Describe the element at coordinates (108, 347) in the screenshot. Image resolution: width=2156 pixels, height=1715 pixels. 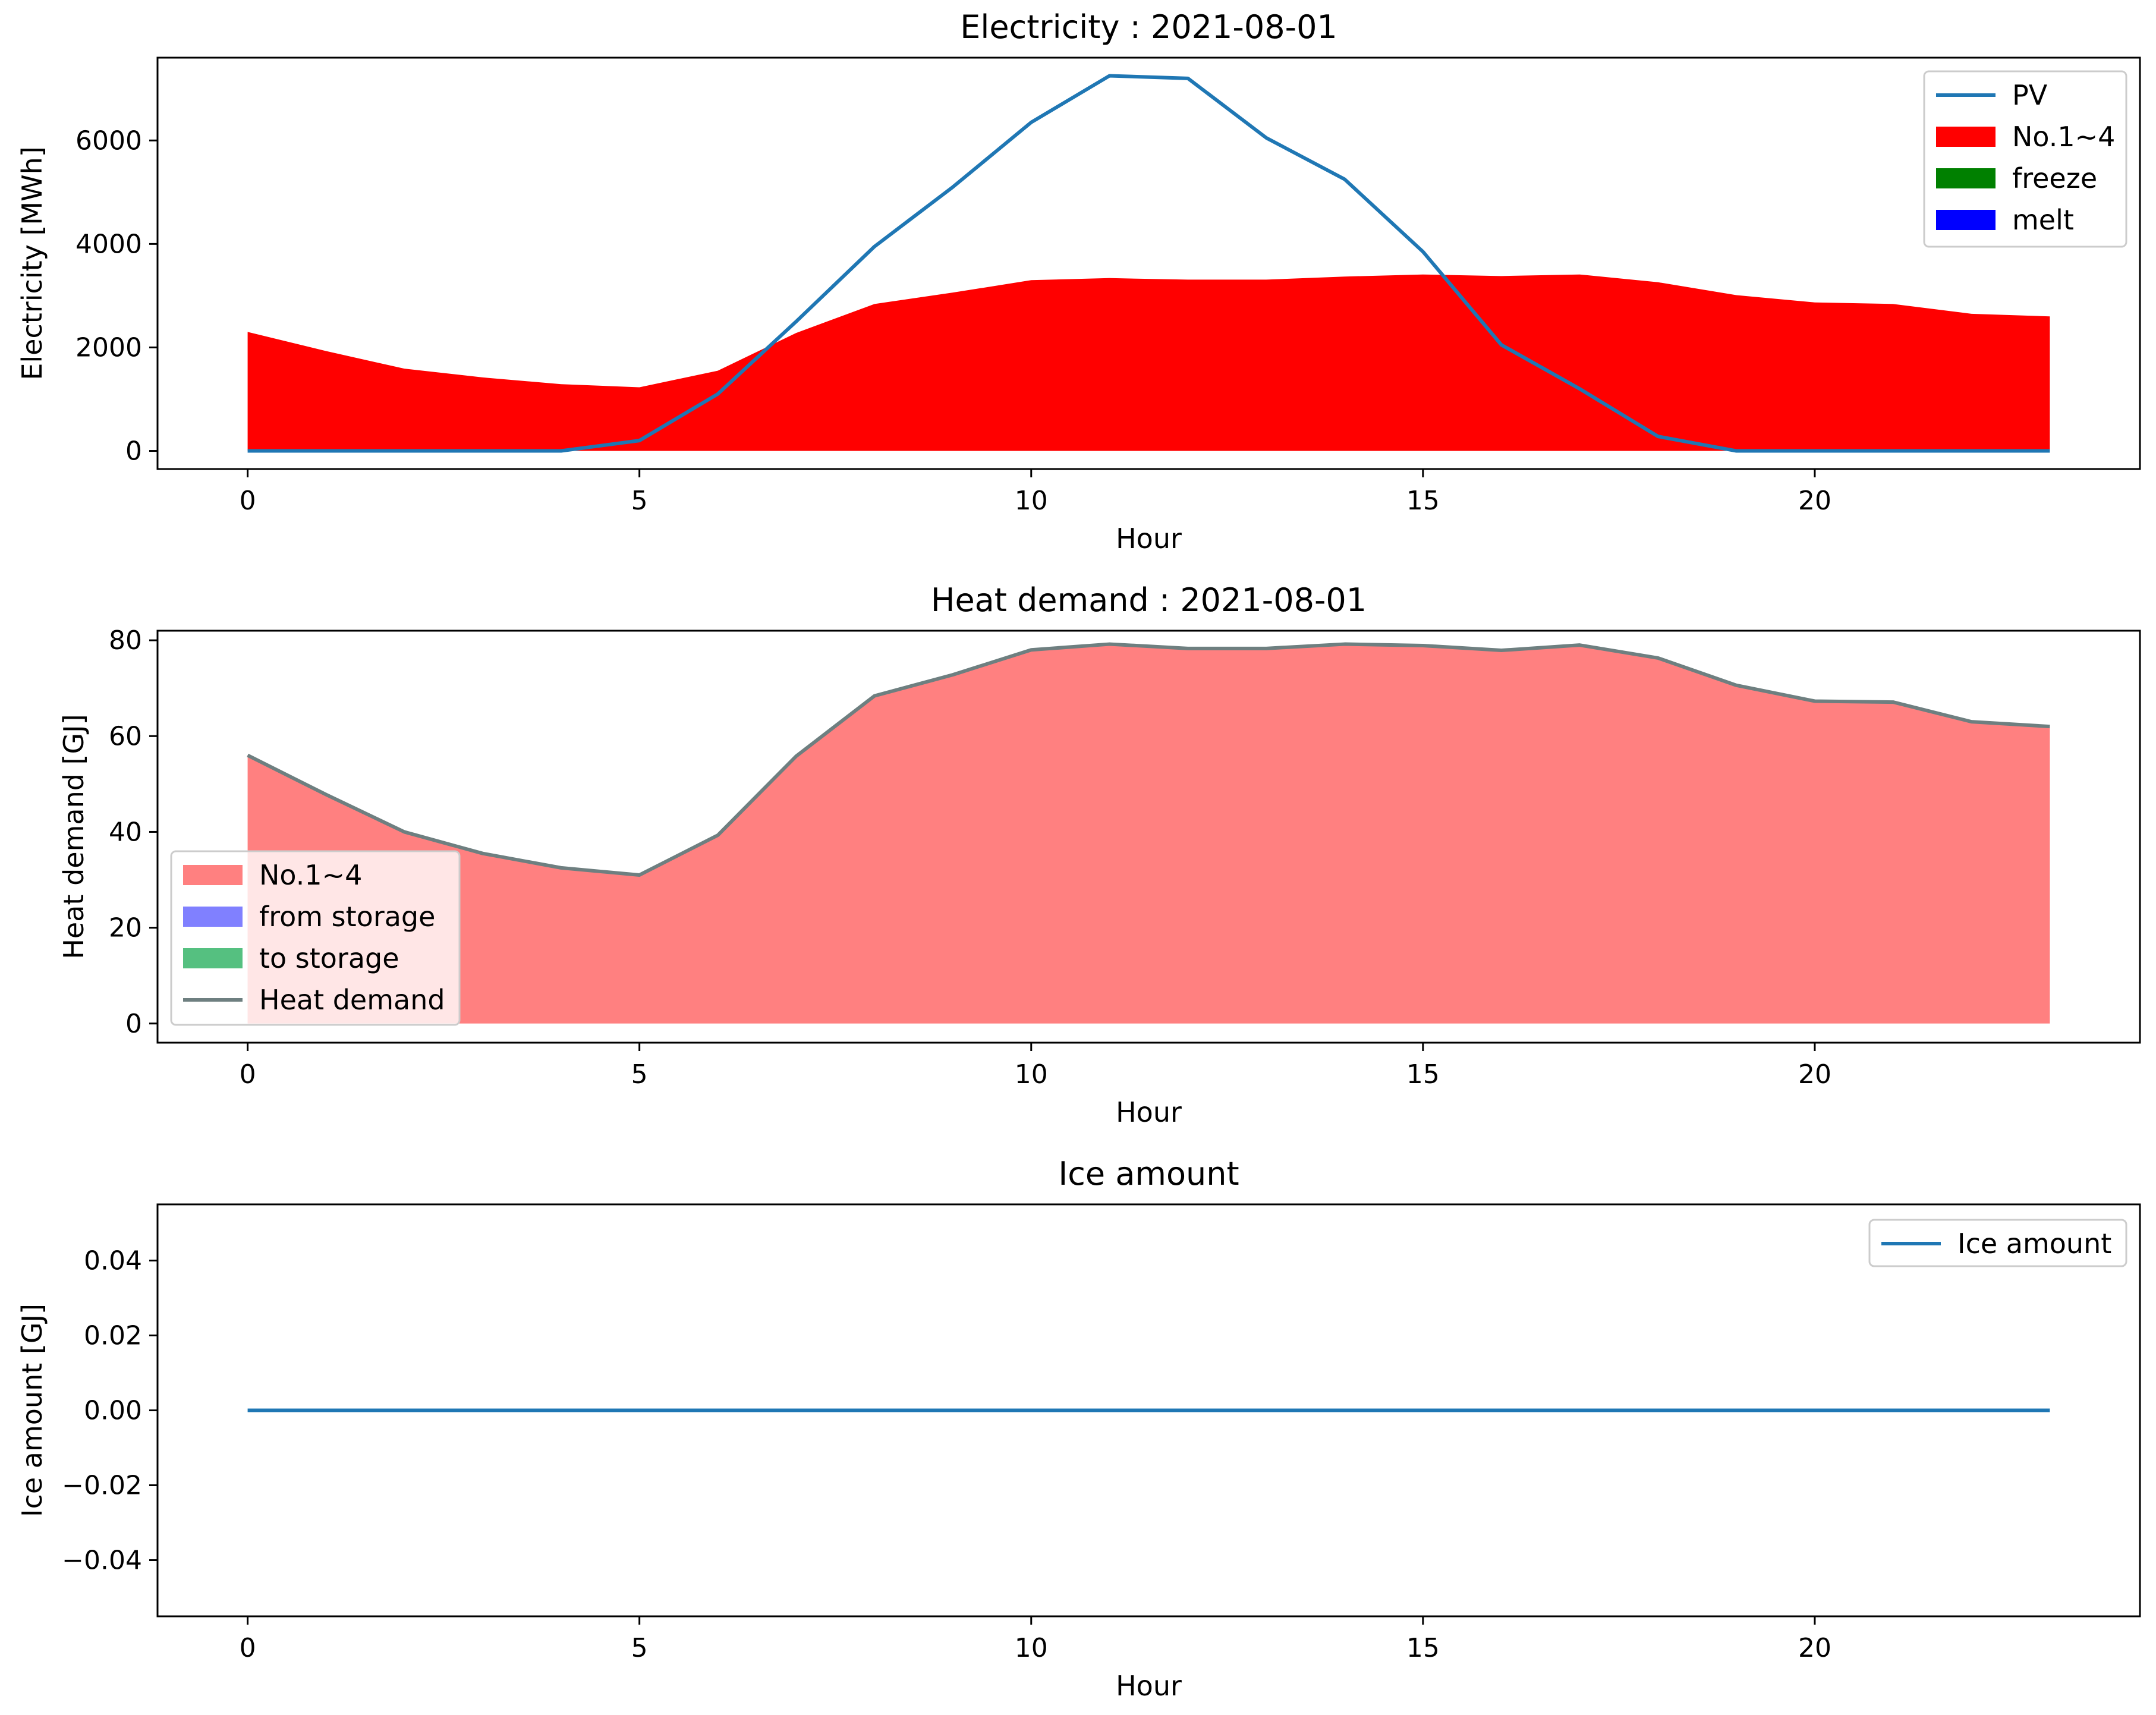
I see `electricity-ytick-label: 2000` at that location.